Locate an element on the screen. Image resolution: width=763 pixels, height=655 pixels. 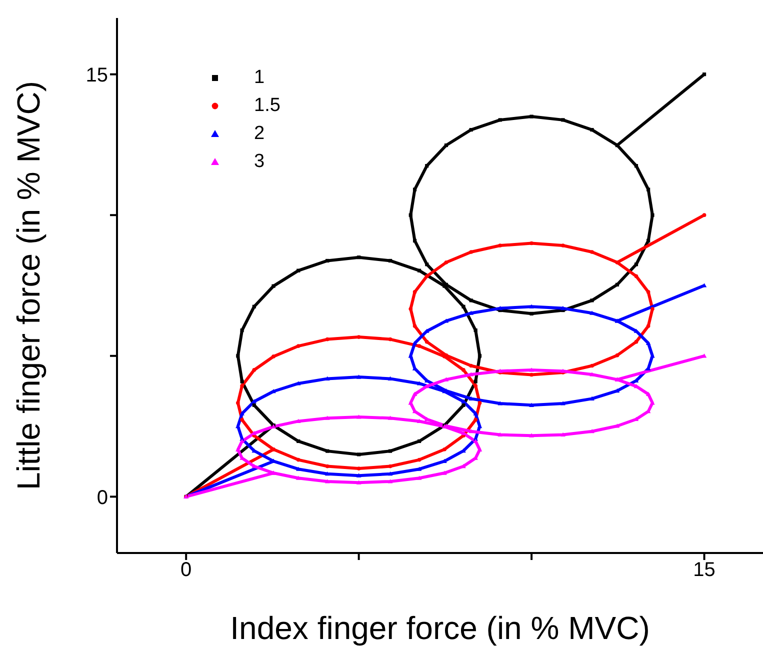
y-axis-title: Little finger force (in % MVC) is located at coordinates (28, 285).